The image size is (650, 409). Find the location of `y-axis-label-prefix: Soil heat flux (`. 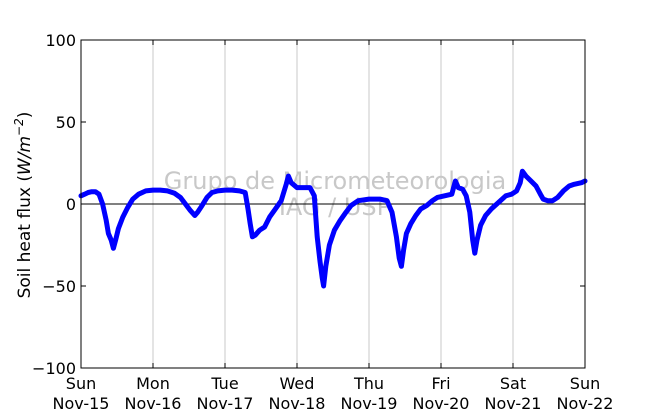

y-axis-label-prefix: Soil heat flux ( is located at coordinates (25, 236).